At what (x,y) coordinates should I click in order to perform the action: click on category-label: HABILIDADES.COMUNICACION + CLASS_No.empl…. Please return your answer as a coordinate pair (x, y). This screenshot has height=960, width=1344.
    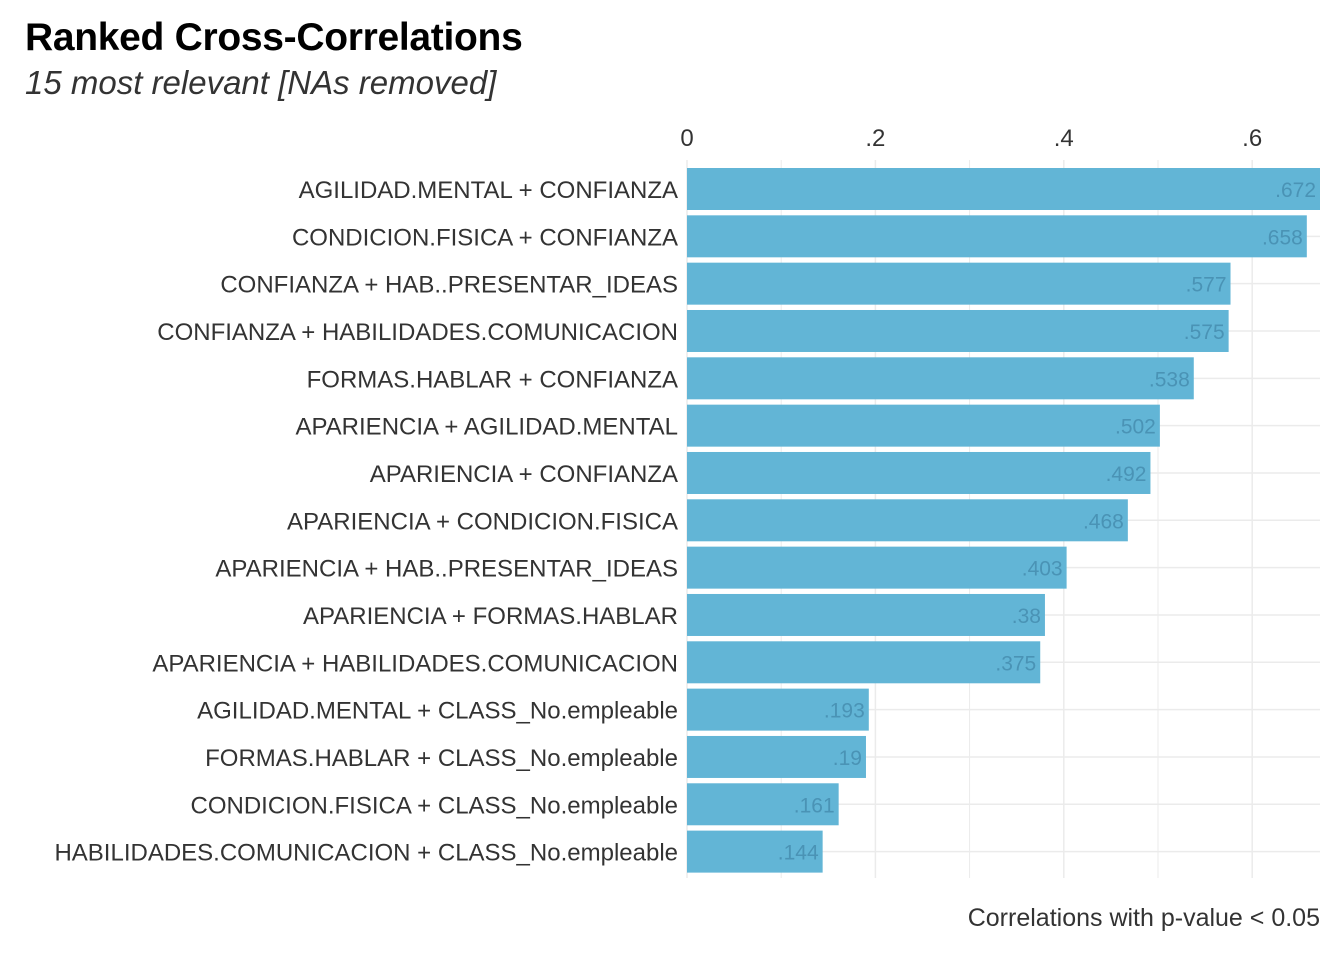
    Looking at the image, I should click on (366, 853).